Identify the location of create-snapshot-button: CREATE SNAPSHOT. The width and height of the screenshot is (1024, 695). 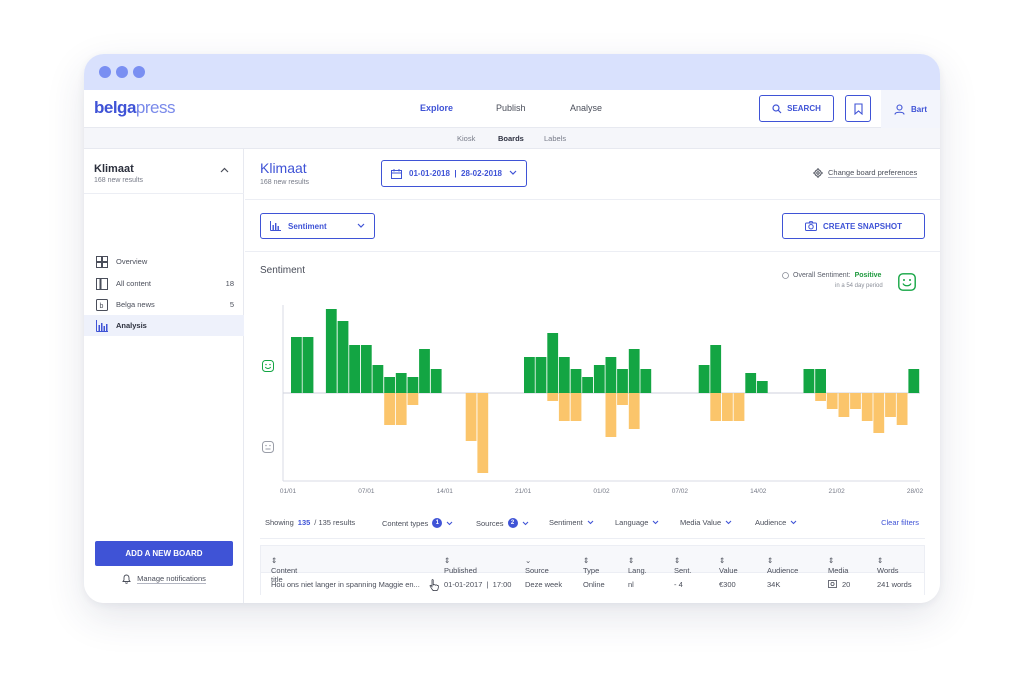
(853, 226).